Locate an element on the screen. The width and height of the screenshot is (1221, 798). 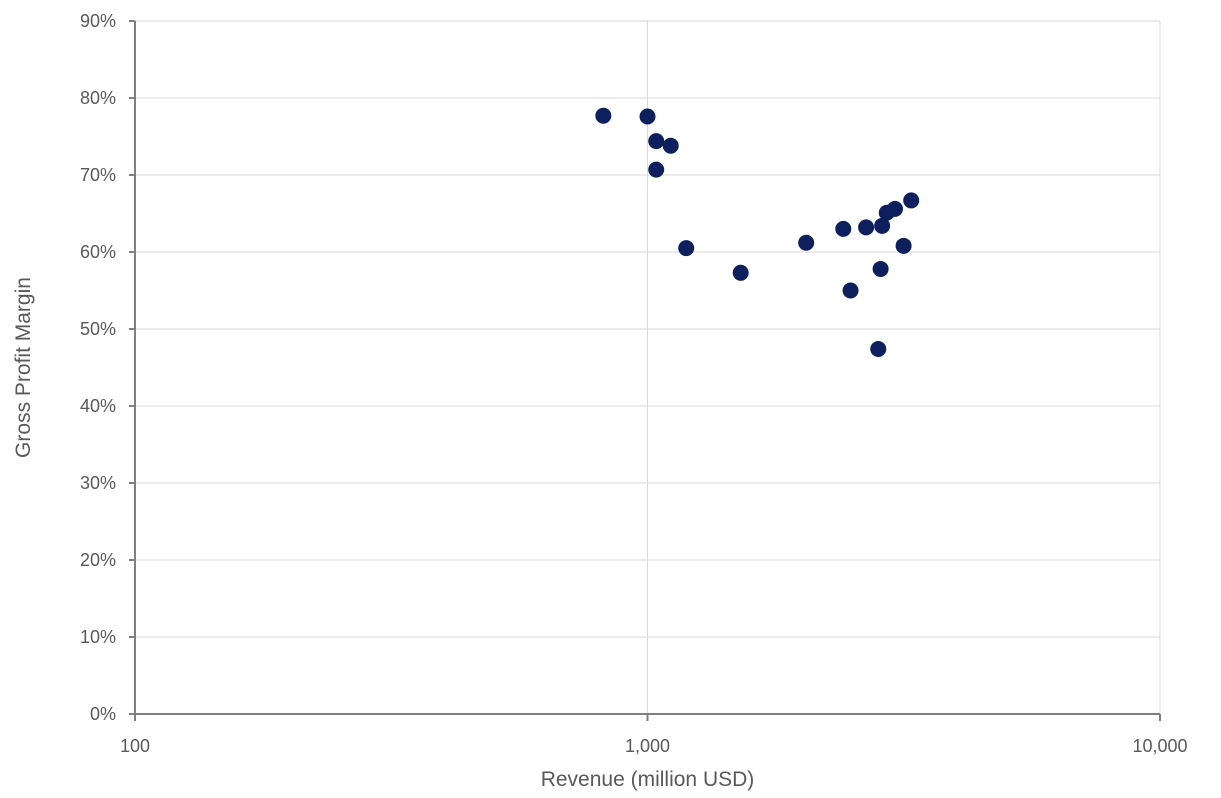
x-tick-label: 1,000 is located at coordinates (647, 746).